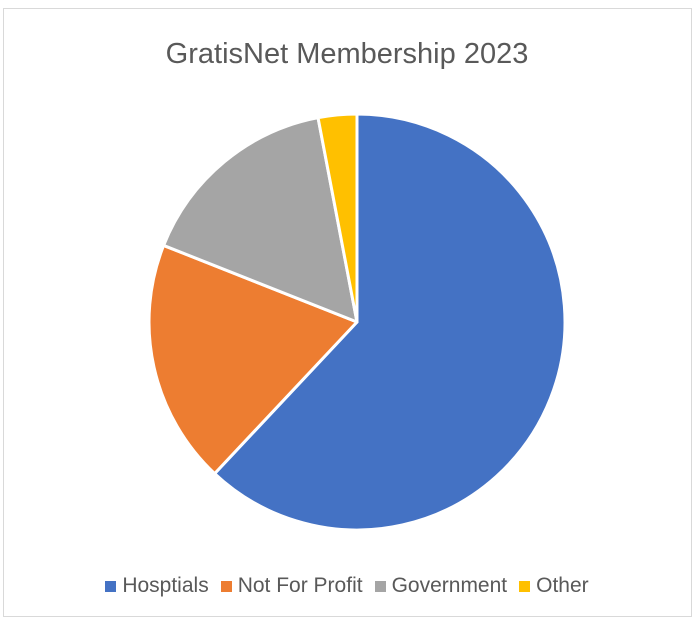 The width and height of the screenshot is (694, 619). What do you see at coordinates (347, 54) in the screenshot?
I see `chart-title: GratisNet Membership 2023` at bounding box center [347, 54].